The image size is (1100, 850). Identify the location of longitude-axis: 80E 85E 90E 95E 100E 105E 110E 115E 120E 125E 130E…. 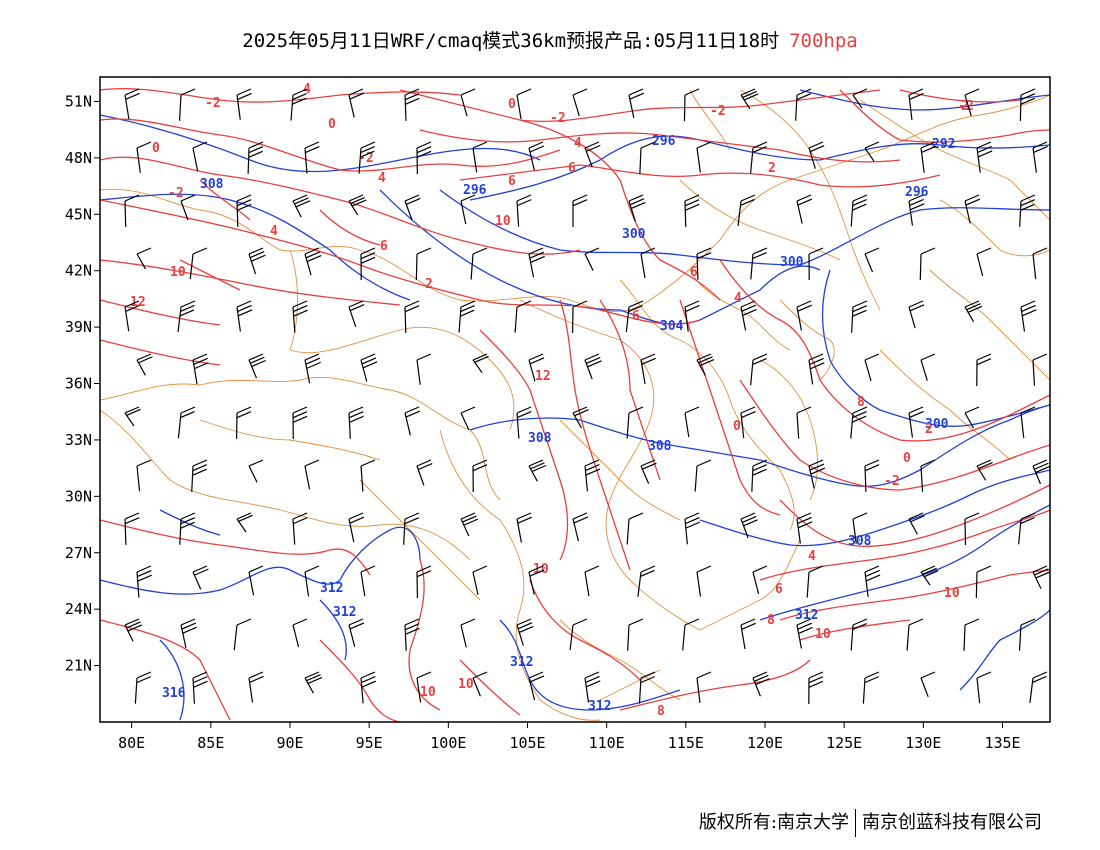
(569, 737).